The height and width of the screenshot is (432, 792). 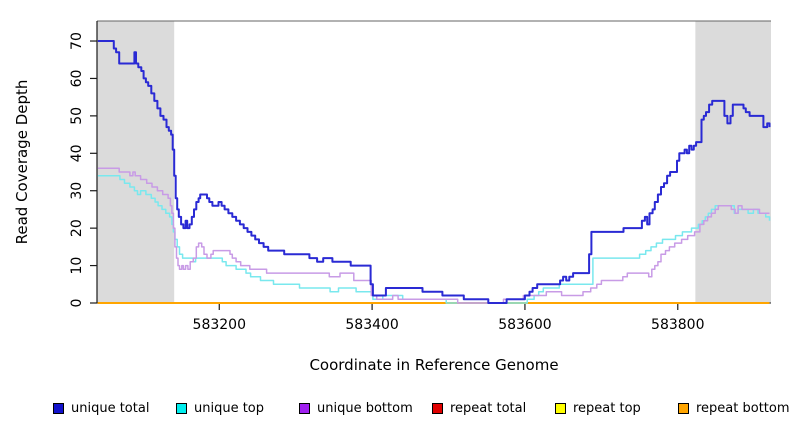 I want to click on y-tick-label: 60, so click(x=77, y=79).